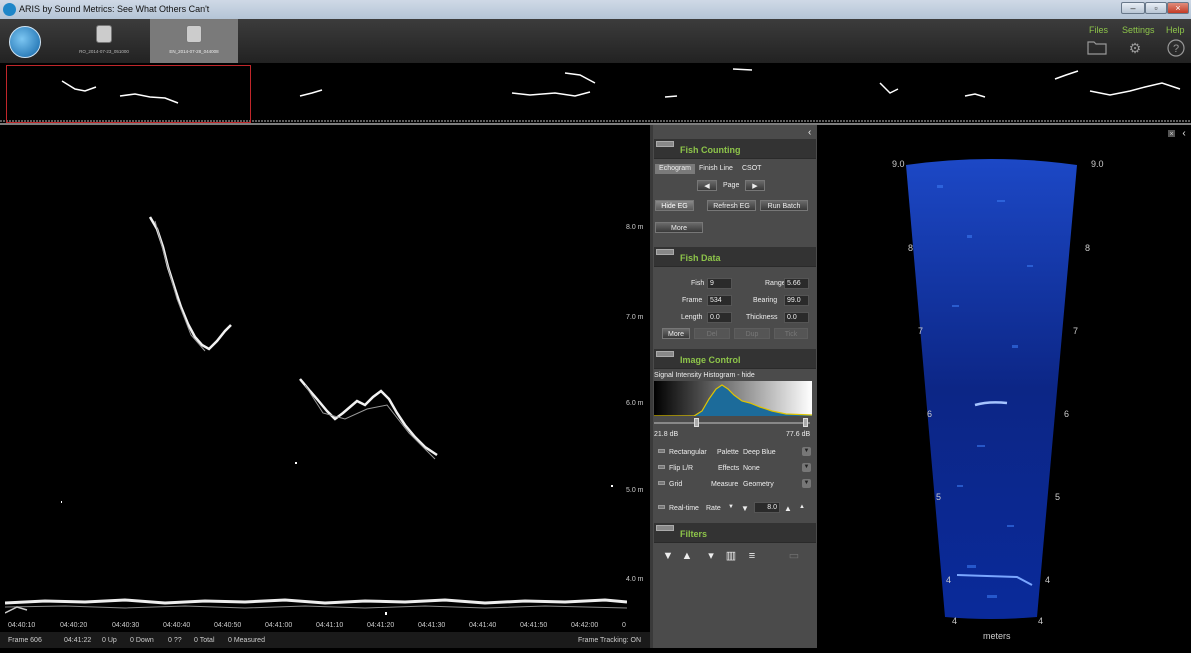 The image size is (1191, 653). I want to click on length-field: 0.0, so click(719, 317).